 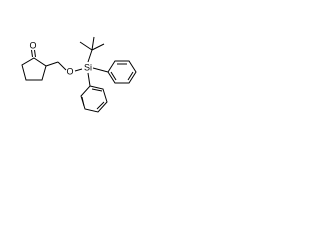 I want to click on molecule: O O Si, so click(x=79, y=74).